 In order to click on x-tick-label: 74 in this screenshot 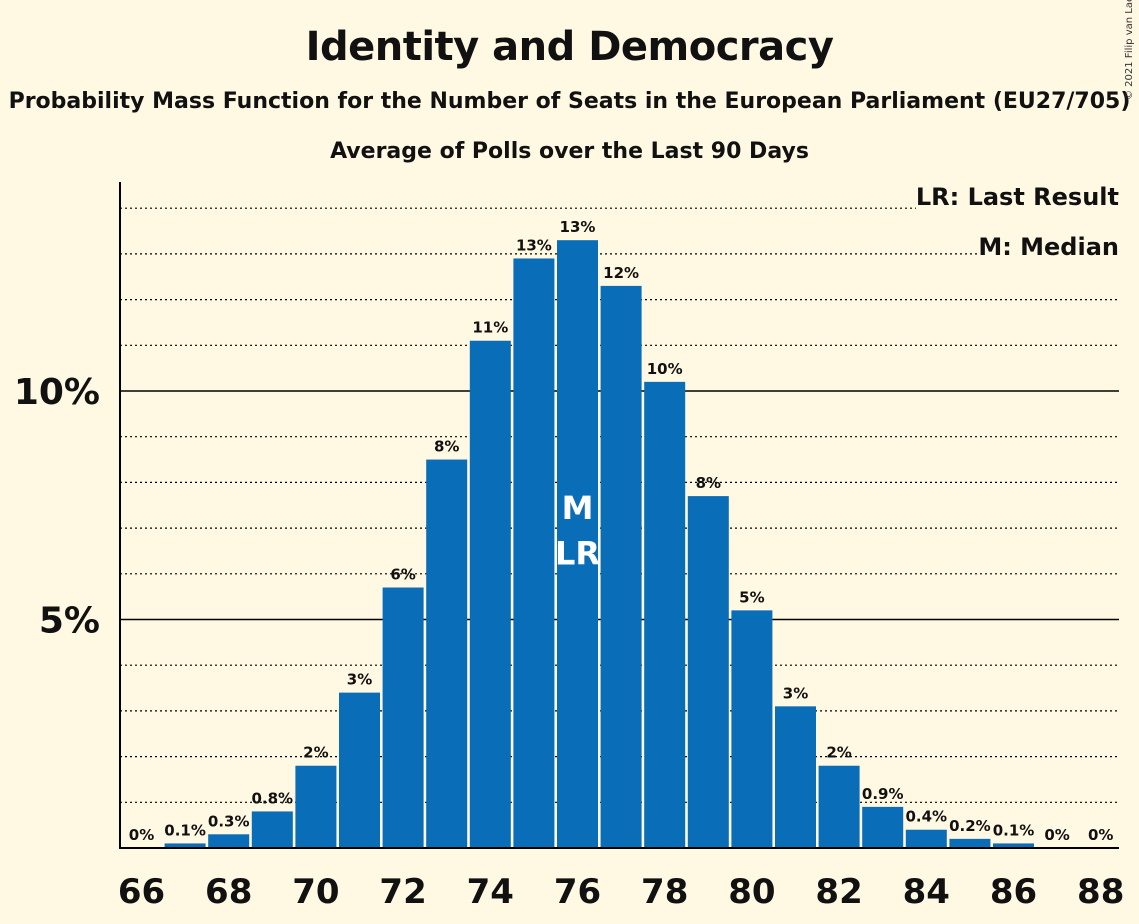, I will do `click(490, 892)`.